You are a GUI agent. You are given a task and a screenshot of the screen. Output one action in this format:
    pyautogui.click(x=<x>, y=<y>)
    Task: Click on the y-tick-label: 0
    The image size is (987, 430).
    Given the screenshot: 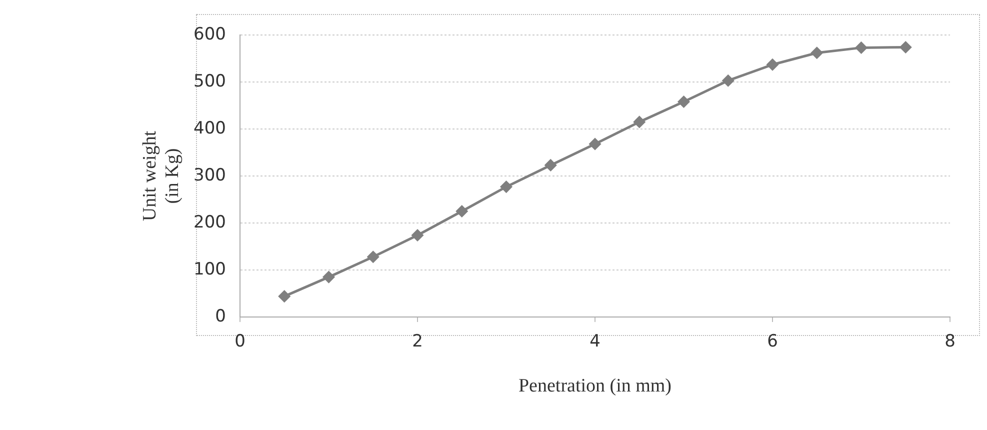 What is the action you would take?
    pyautogui.click(x=220, y=316)
    